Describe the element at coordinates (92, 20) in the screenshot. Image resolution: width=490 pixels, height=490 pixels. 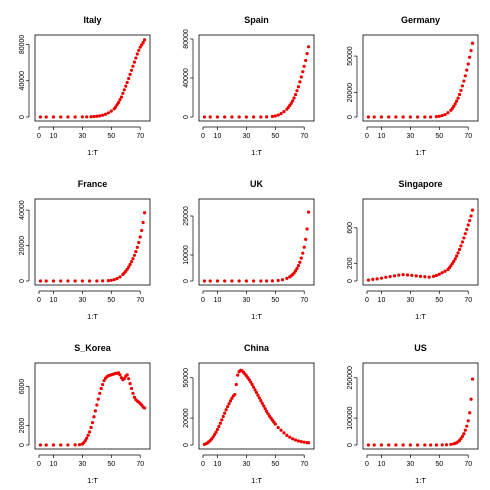
I see `chart-title: Italy` at that location.